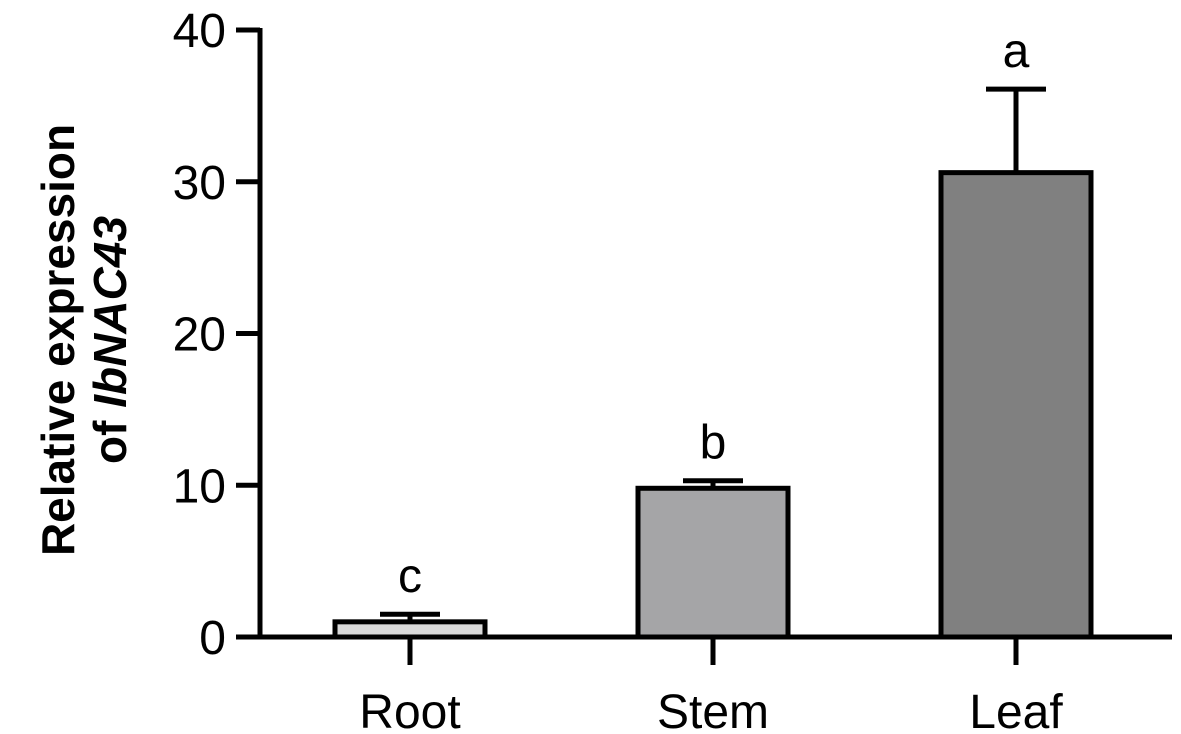 This screenshot has height=734, width=1181. I want to click on x-tick-label: Stem, so click(713, 710).